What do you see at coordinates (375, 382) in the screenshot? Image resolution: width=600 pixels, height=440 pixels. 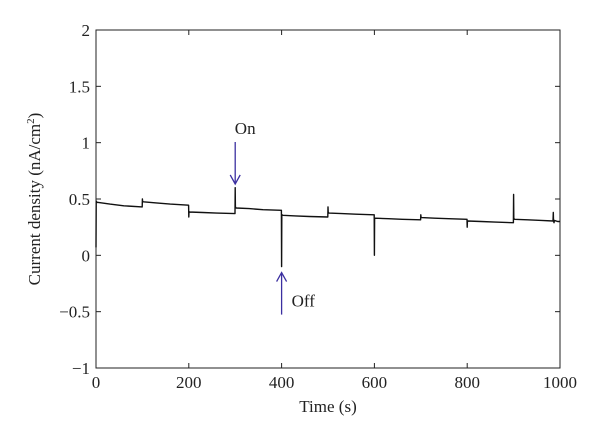 I see `x-tick-label: 600` at bounding box center [375, 382].